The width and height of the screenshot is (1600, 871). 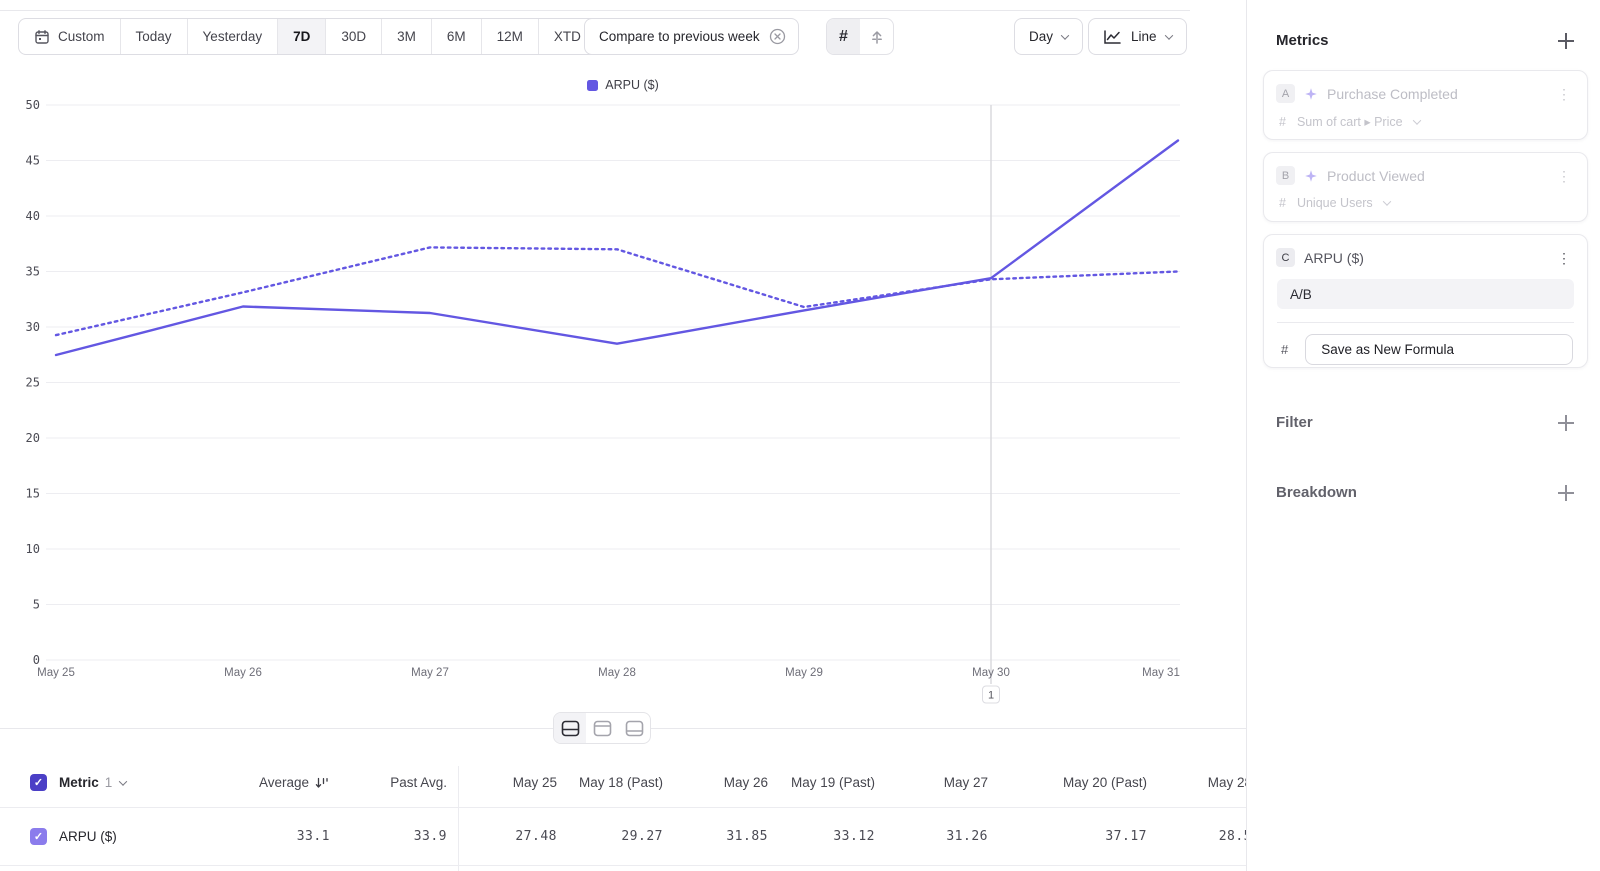 I want to click on layout-toggle, so click(x=602, y=728).